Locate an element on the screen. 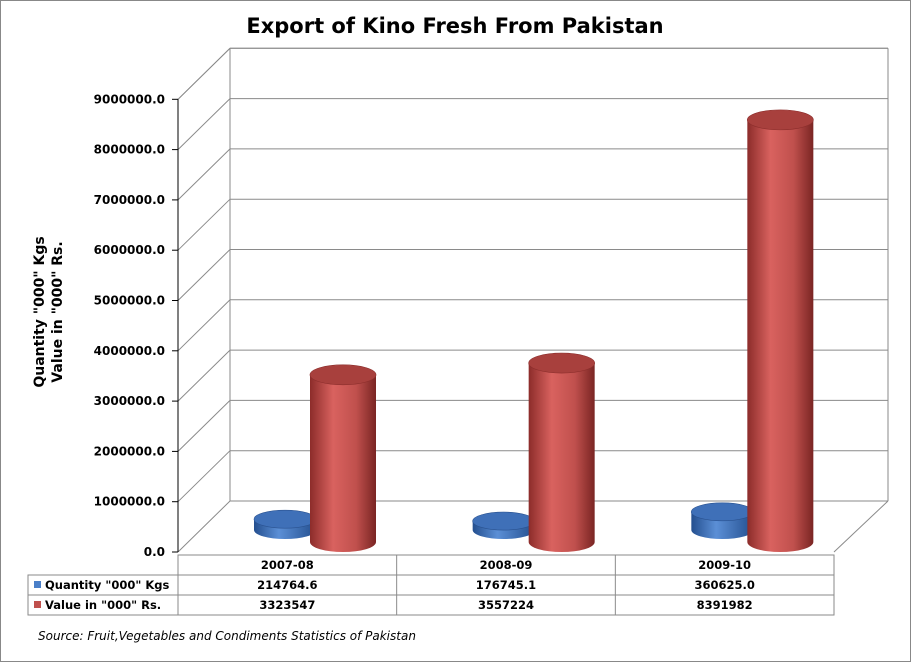  y-tick-label: 5000000.0 is located at coordinates (129, 301).